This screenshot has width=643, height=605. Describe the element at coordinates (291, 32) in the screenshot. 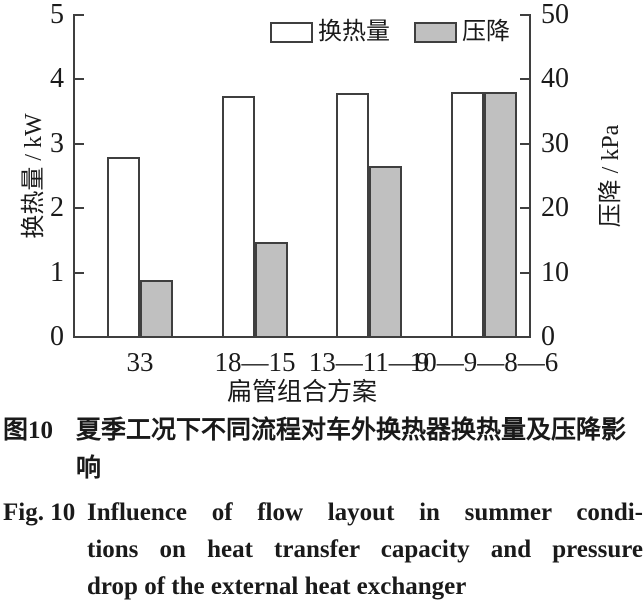

I see `legend-swatch-heat-transfer` at that location.